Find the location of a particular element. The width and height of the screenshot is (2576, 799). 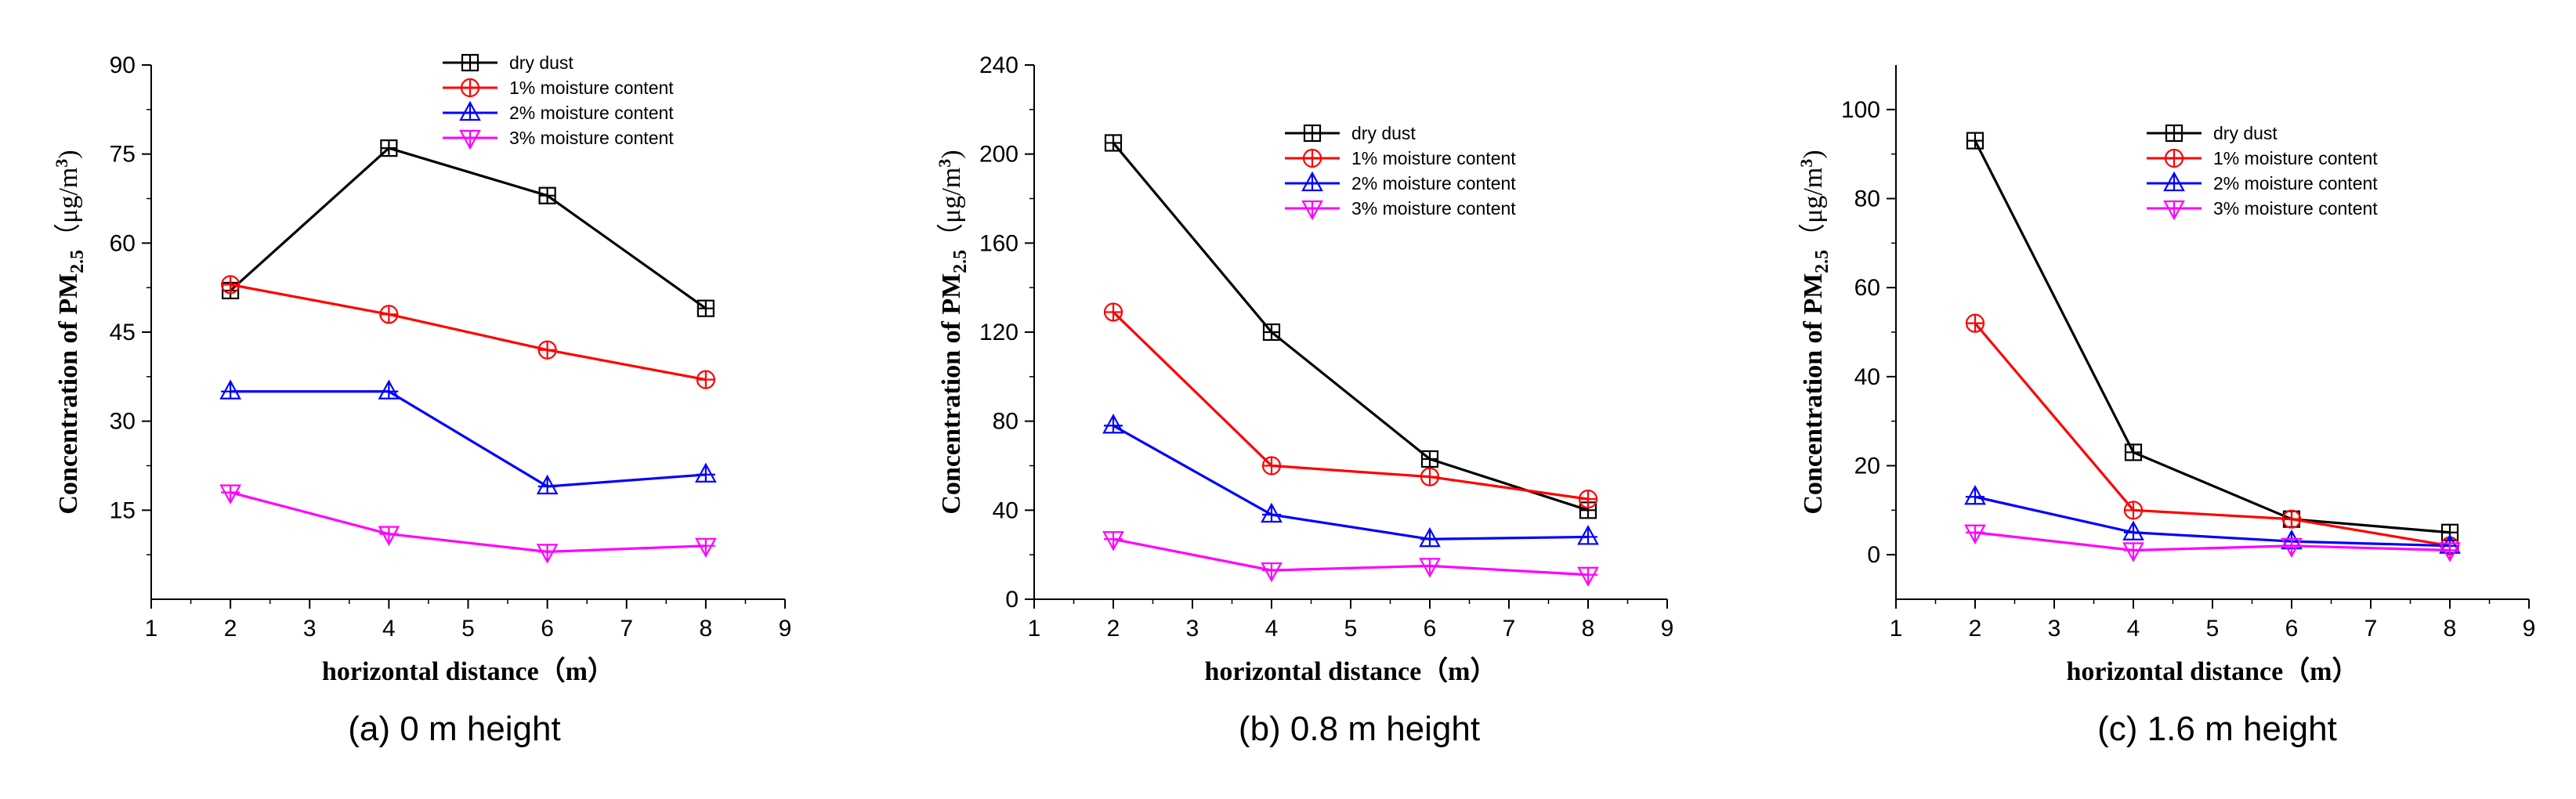

x-tick-label: 1 is located at coordinates (151, 629).